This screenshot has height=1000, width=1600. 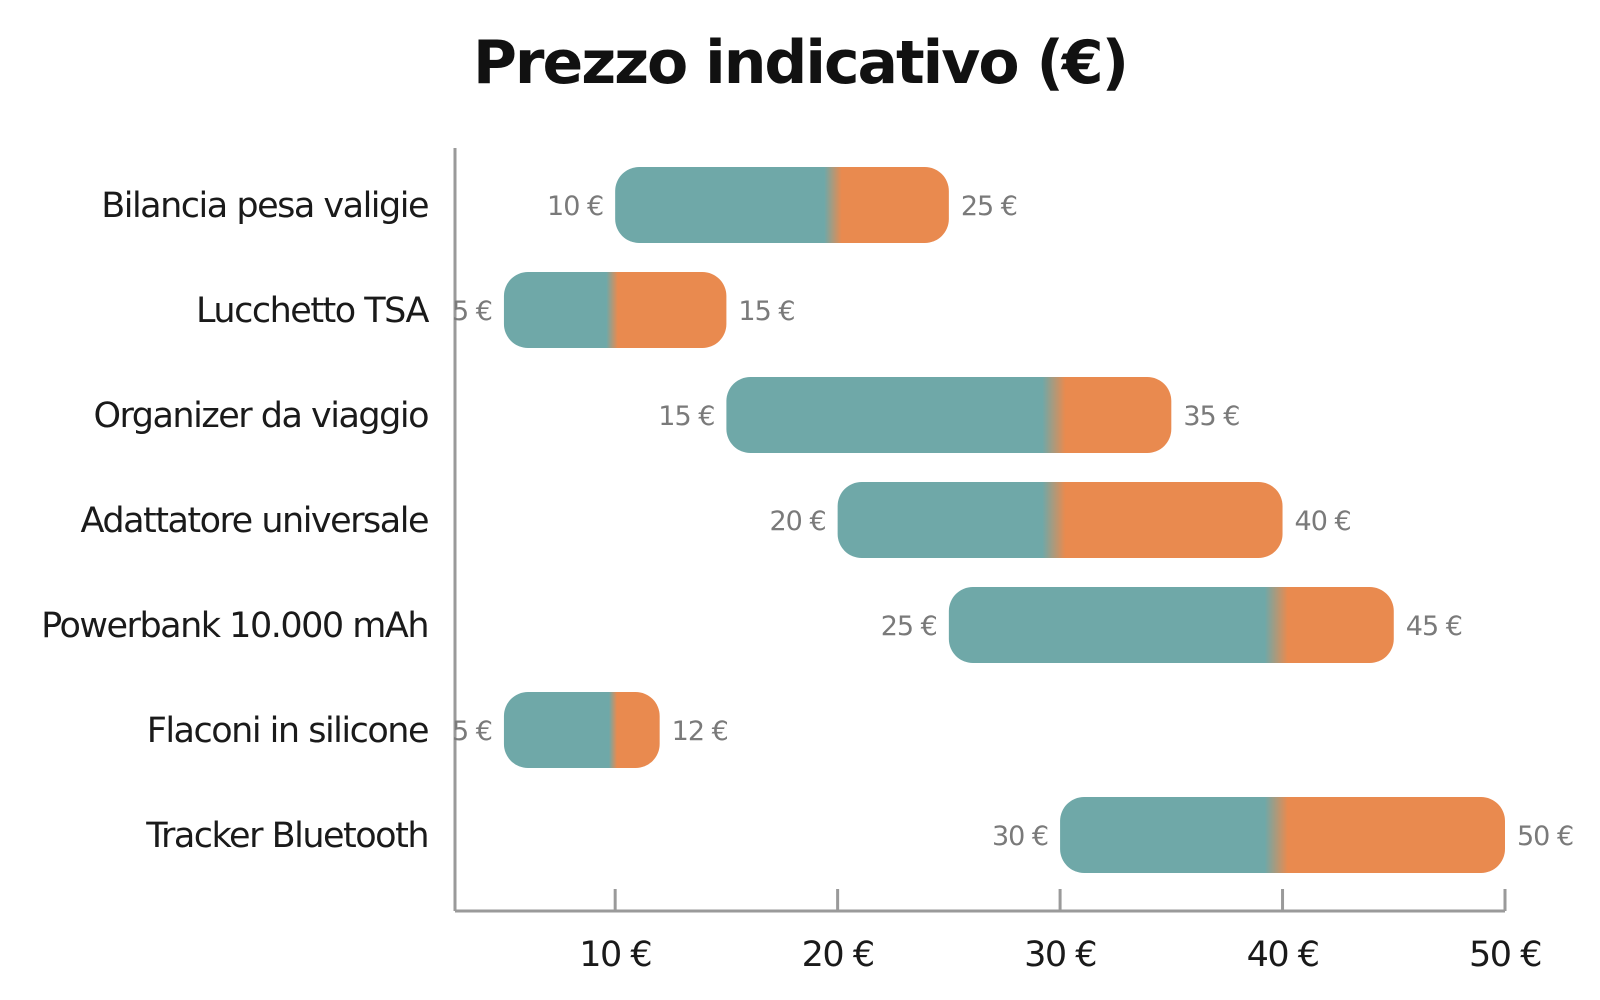 What do you see at coordinates (1323, 521) in the screenshot?
I see `max-value-label: 40 €` at bounding box center [1323, 521].